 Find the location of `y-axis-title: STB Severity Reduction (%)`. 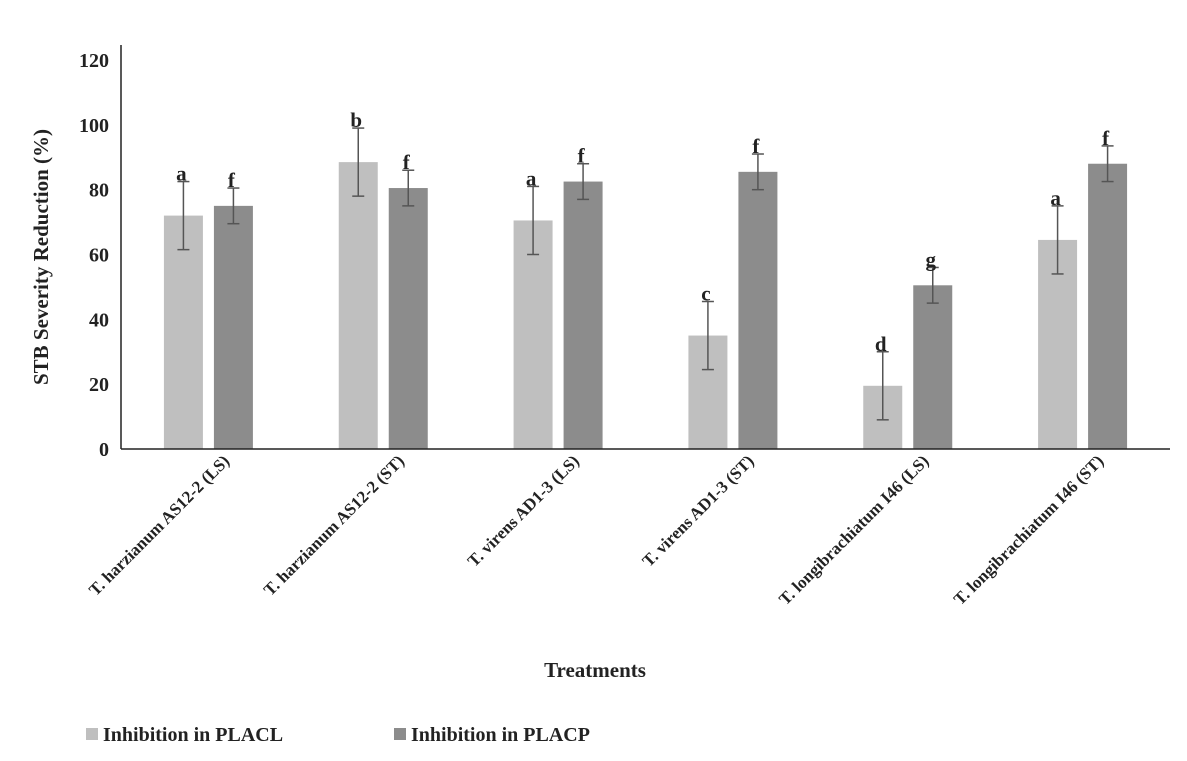

y-axis-title: STB Severity Reduction (%) is located at coordinates (41, 257).